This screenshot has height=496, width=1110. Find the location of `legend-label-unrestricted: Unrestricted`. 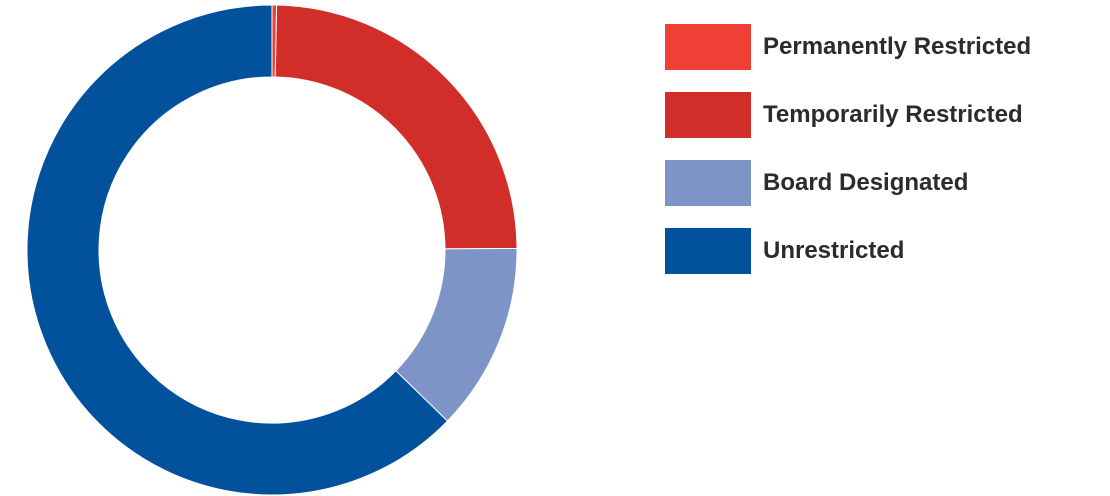

legend-label-unrestricted: Unrestricted is located at coordinates (834, 250).